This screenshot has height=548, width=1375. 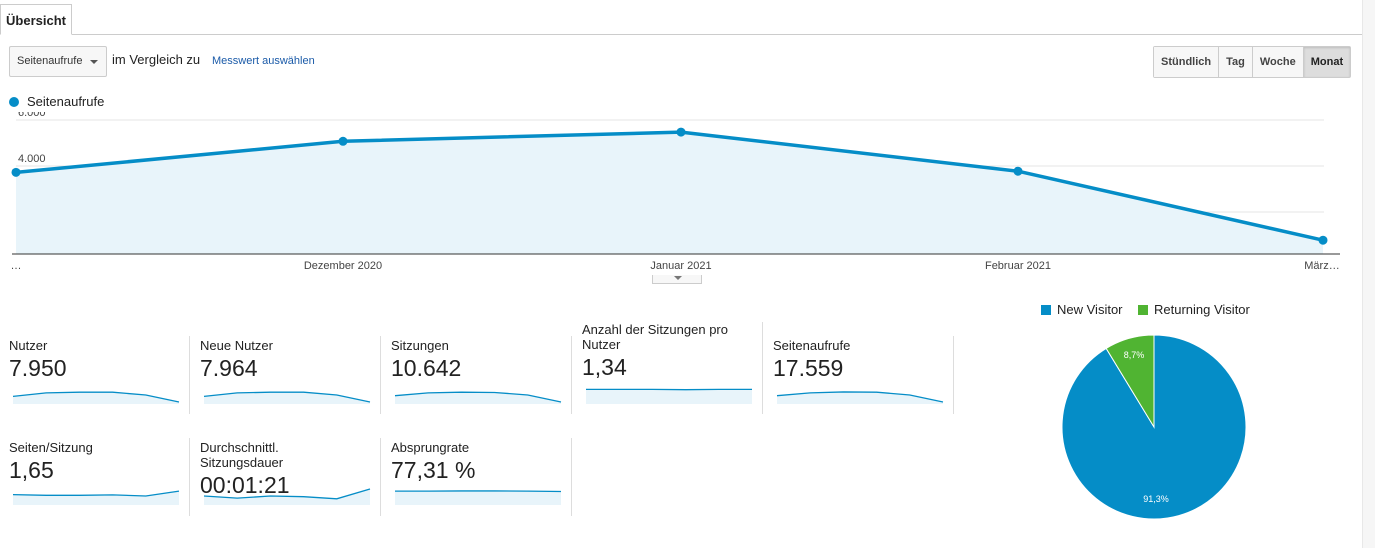 What do you see at coordinates (156, 59) in the screenshot?
I see `compare-label: im Vergleich zu` at bounding box center [156, 59].